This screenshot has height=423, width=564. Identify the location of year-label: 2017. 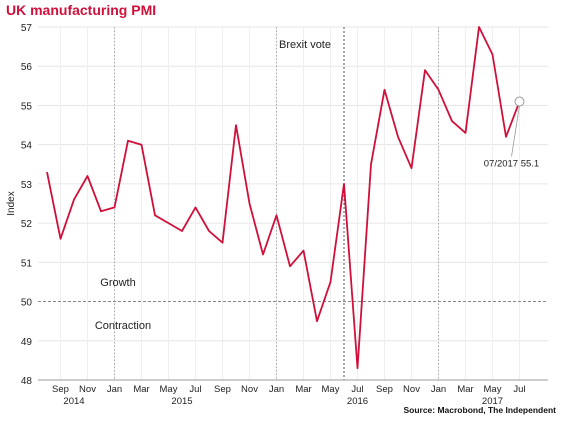
(492, 401).